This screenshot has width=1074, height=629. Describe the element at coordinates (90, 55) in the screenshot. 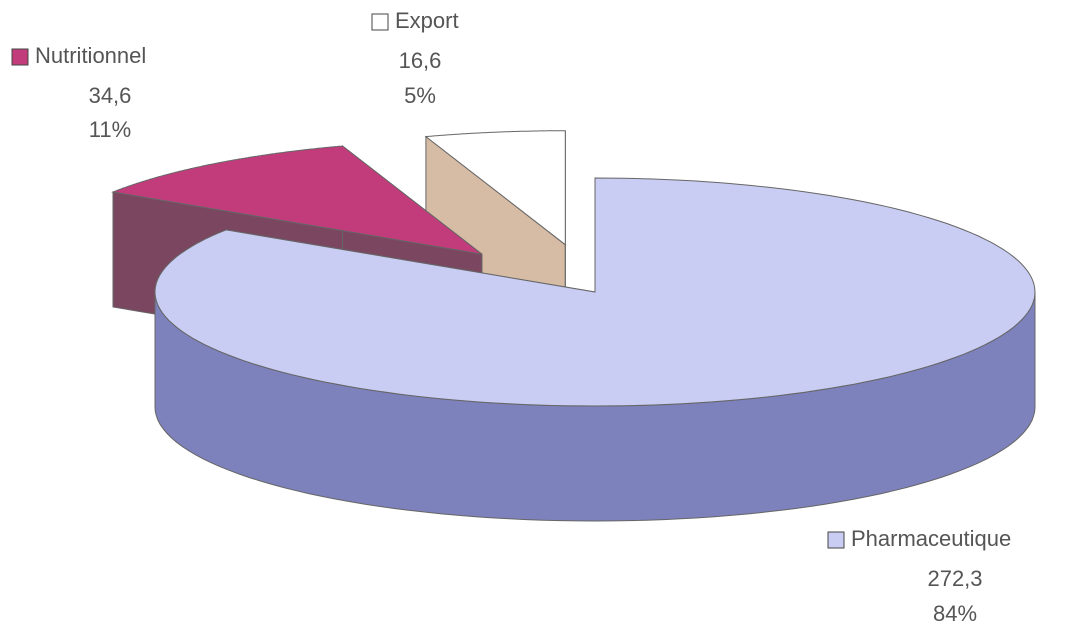

I see `category-label: Nutritionnel` at that location.